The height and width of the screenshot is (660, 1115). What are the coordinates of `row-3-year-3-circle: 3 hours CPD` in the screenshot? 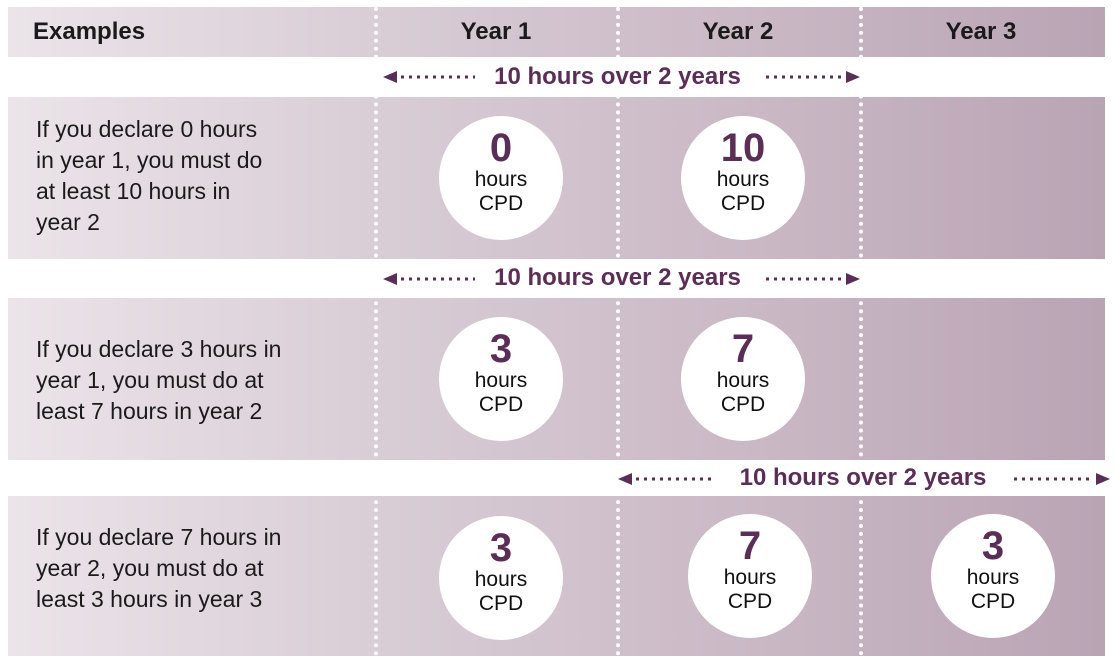 It's located at (993, 576).